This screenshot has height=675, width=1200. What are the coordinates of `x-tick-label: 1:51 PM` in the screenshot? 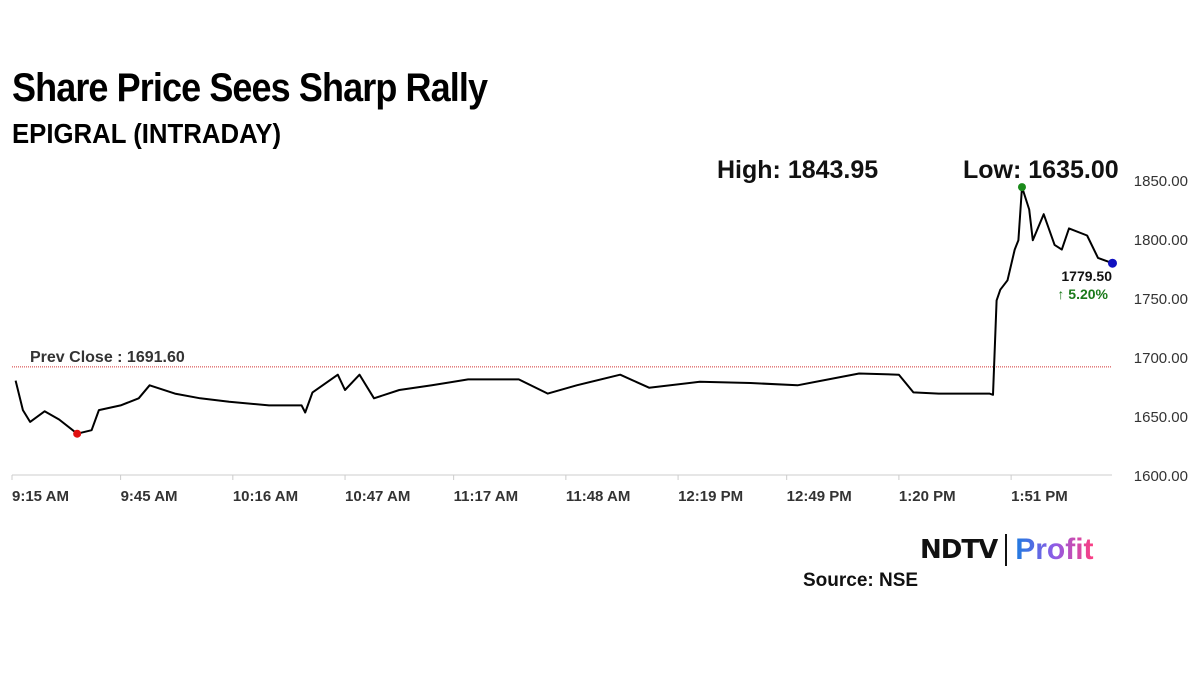 It's located at (1039, 496).